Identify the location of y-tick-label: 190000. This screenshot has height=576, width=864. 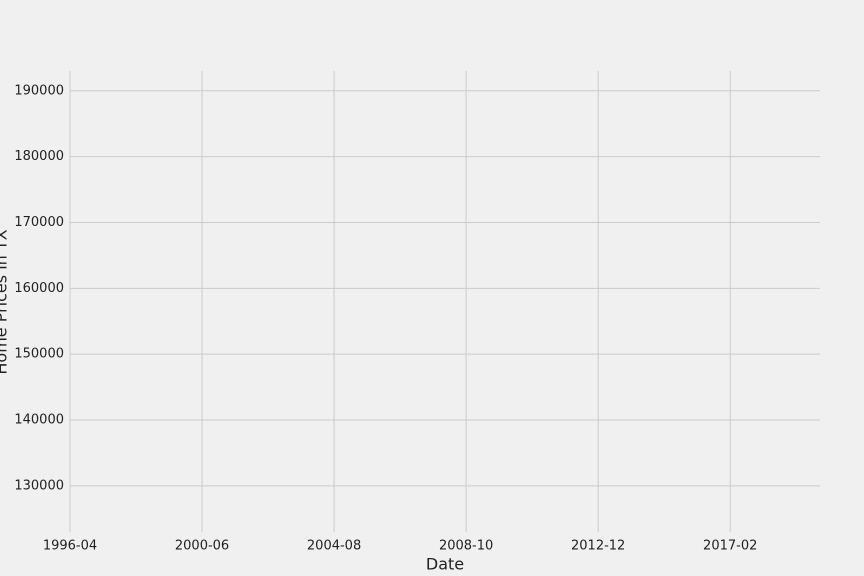
(39, 90).